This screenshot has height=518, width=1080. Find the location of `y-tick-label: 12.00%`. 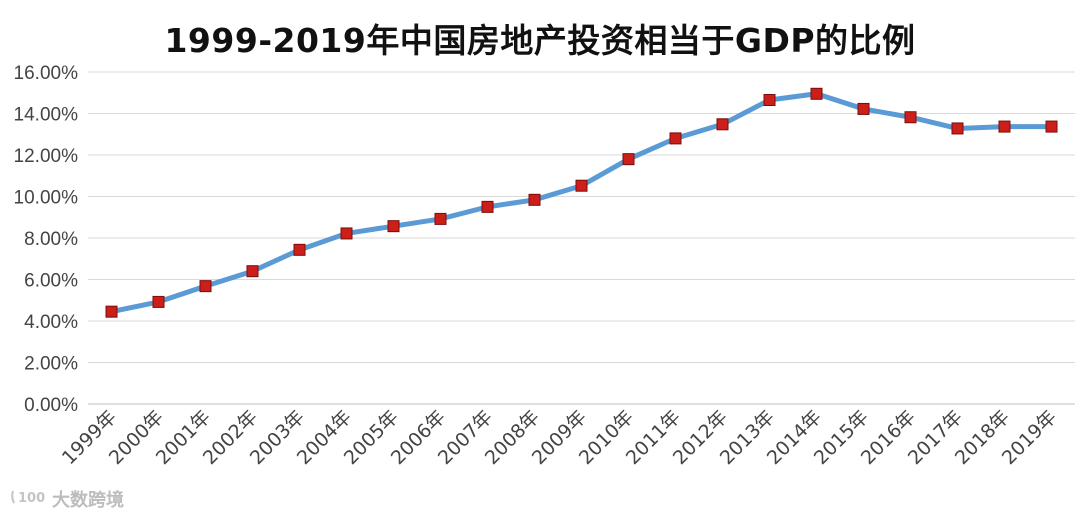

y-tick-label: 12.00% is located at coordinates (46, 156).